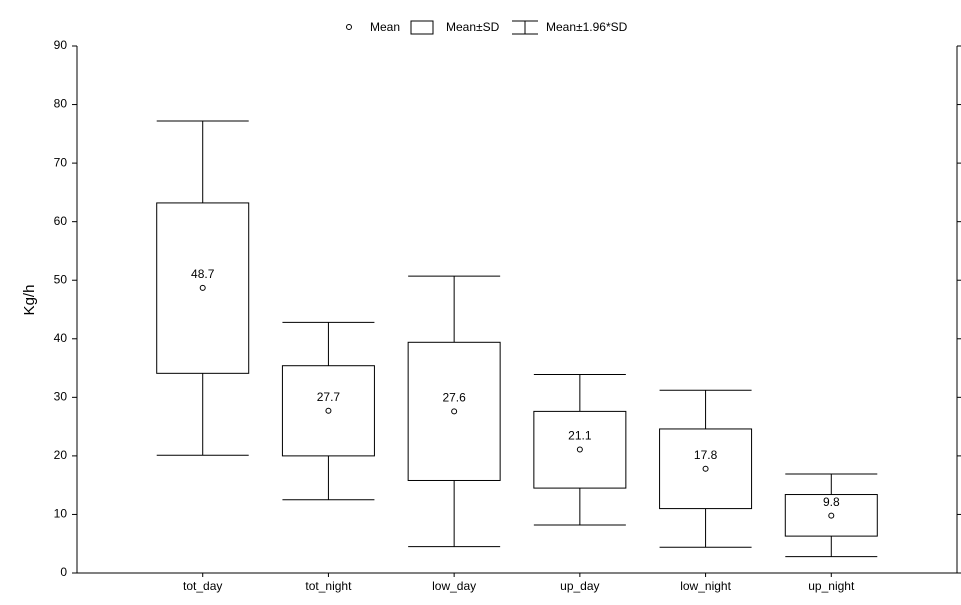  I want to click on y-tick-label: 40, so click(61, 338).